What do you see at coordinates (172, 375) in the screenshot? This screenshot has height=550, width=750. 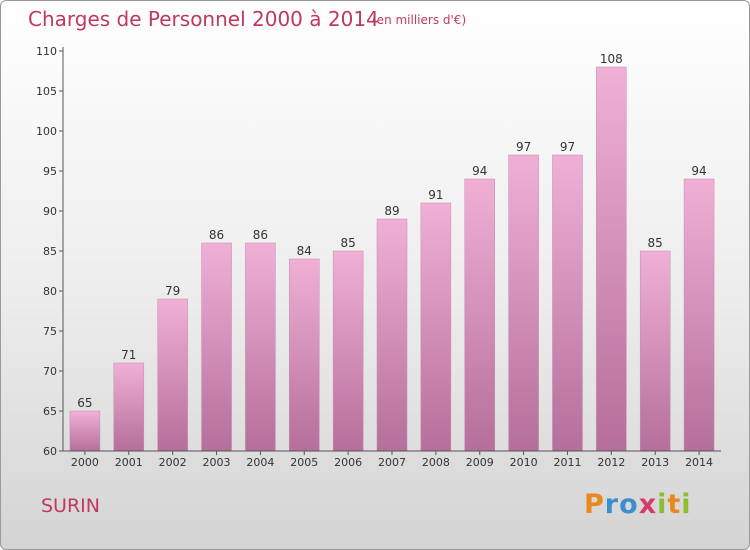 I see `bar-2002` at bounding box center [172, 375].